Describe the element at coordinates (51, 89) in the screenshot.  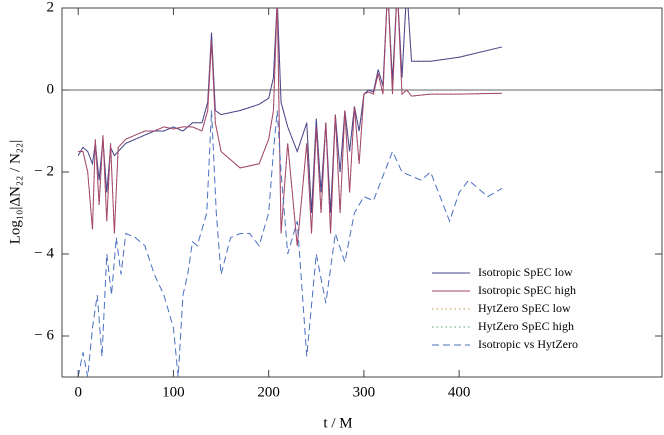
I see `y-tick-label: 0` at that location.